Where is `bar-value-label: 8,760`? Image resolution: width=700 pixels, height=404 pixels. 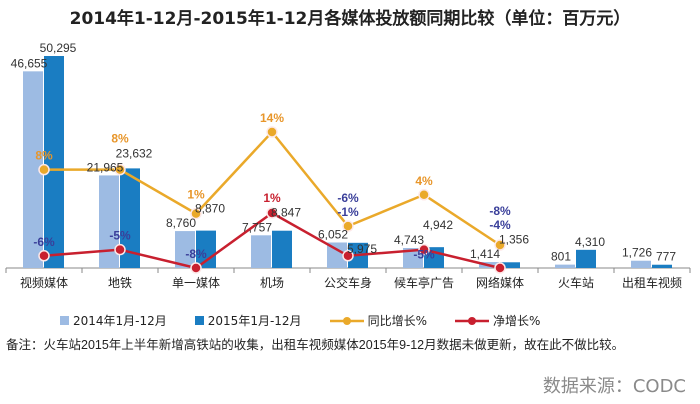
bar-value-label: 8,760 is located at coordinates (181, 223).